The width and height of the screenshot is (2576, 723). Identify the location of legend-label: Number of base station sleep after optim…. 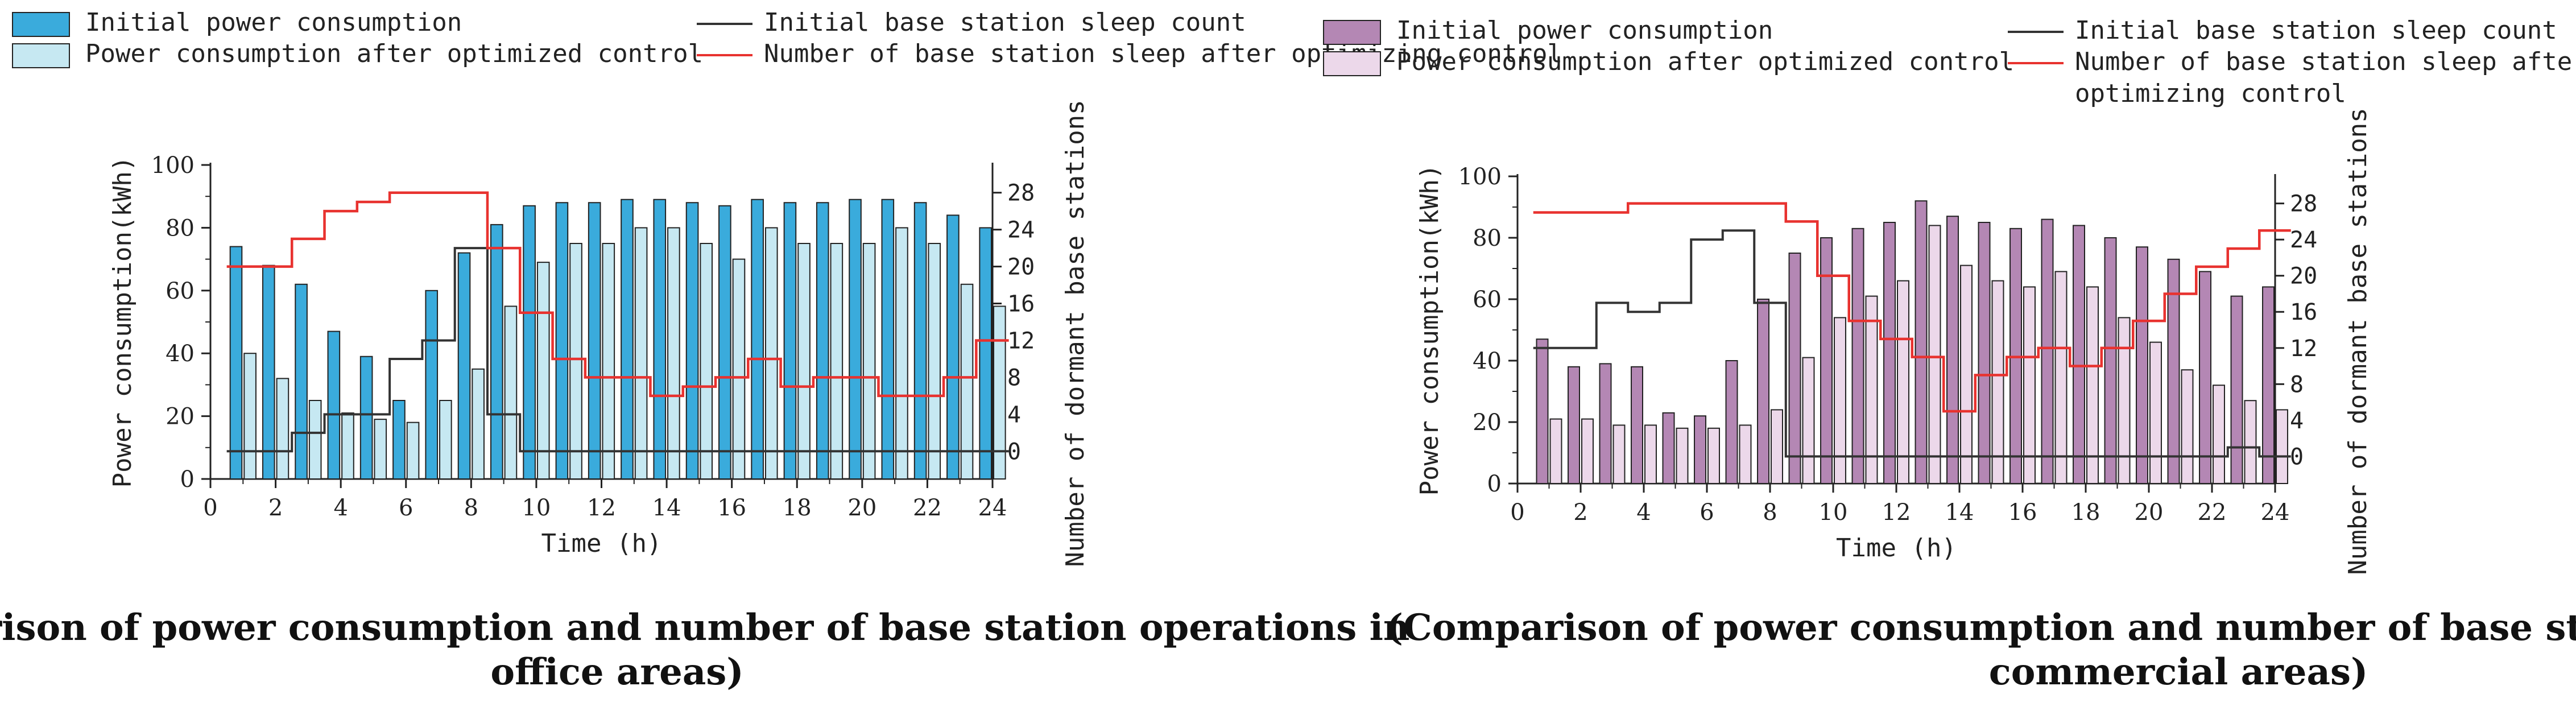
(1163, 53).